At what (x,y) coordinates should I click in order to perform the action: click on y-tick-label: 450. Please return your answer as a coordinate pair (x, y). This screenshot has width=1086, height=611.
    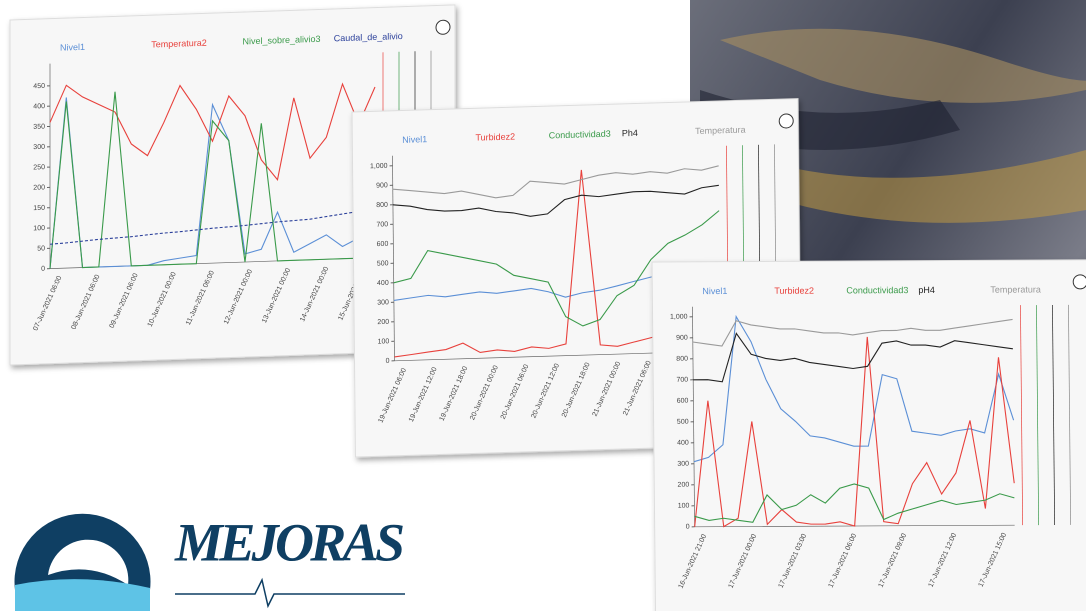
    Looking at the image, I should click on (39, 86).